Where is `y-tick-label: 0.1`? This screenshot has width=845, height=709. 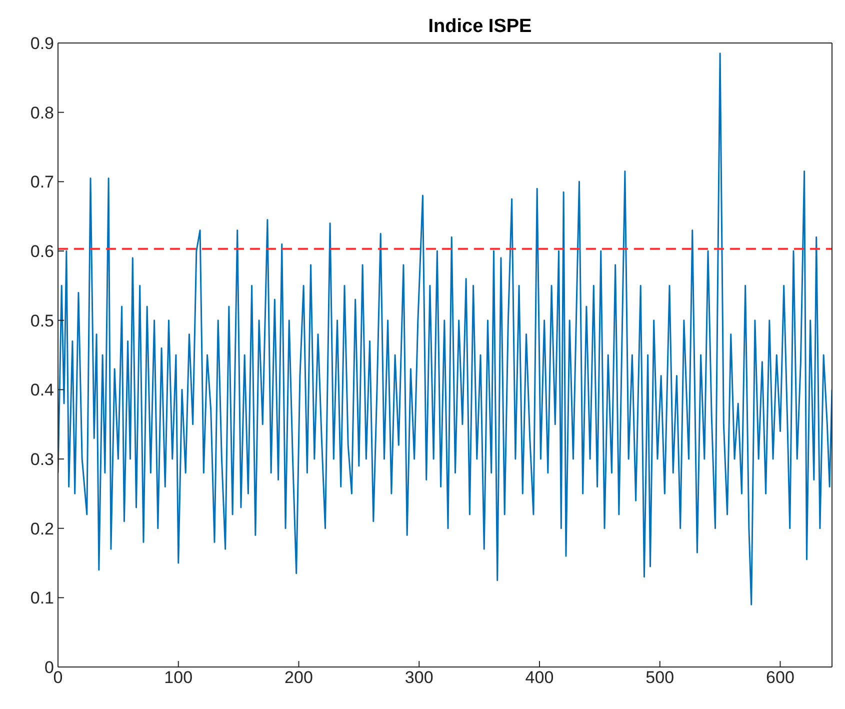
y-tick-label: 0.1 is located at coordinates (42, 598).